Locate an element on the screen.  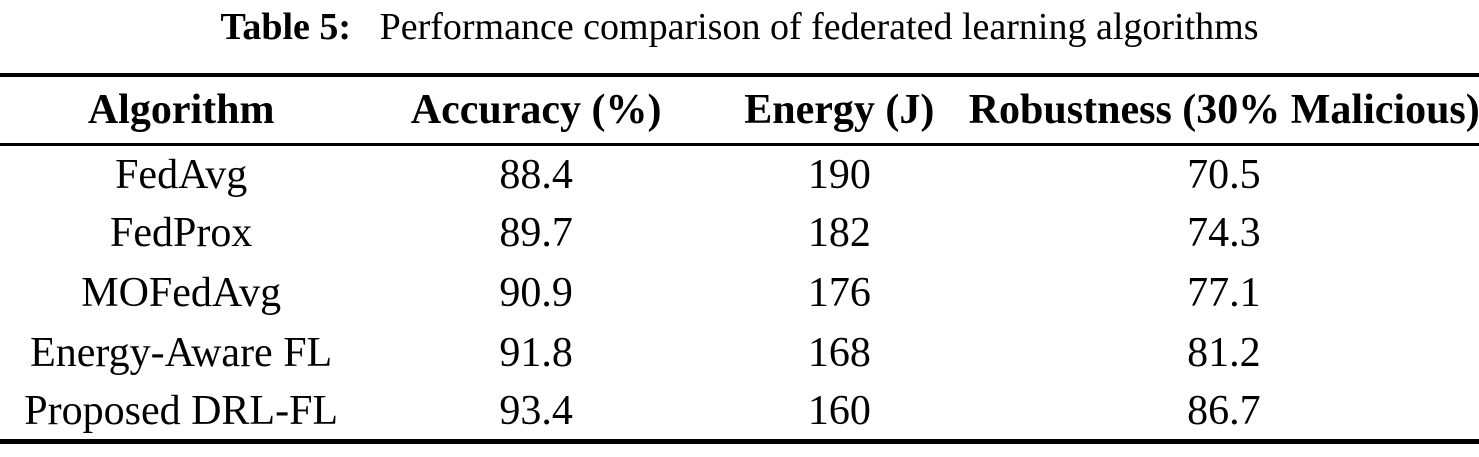
robustness-cell: 74.3 is located at coordinates (1224, 233).